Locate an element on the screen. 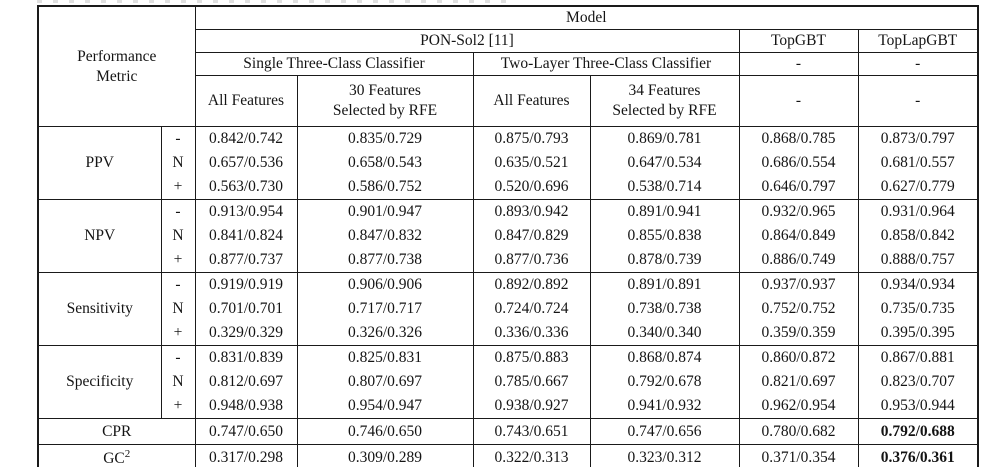 The height and width of the screenshot is (467, 1006). metric-label: Specificity is located at coordinates (99, 382).